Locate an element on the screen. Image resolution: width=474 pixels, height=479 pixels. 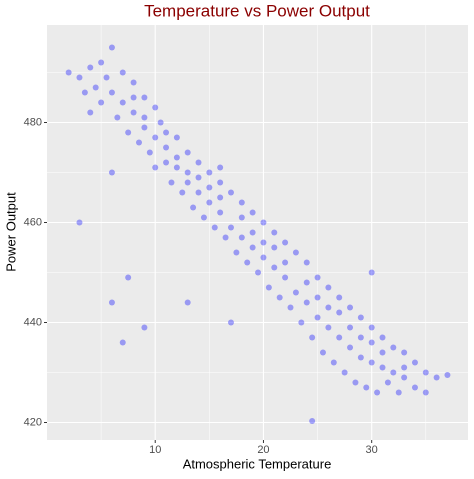
x-tick-label: 30 is located at coordinates (372, 450).